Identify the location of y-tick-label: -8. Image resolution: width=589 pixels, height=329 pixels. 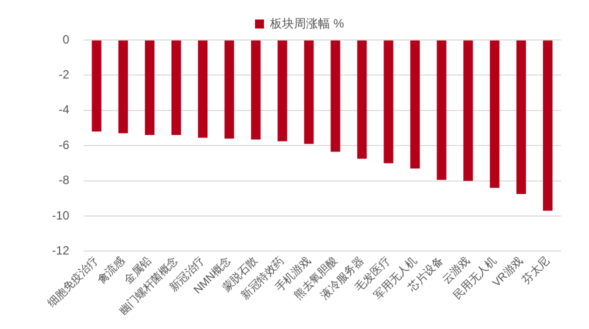
(64, 180).